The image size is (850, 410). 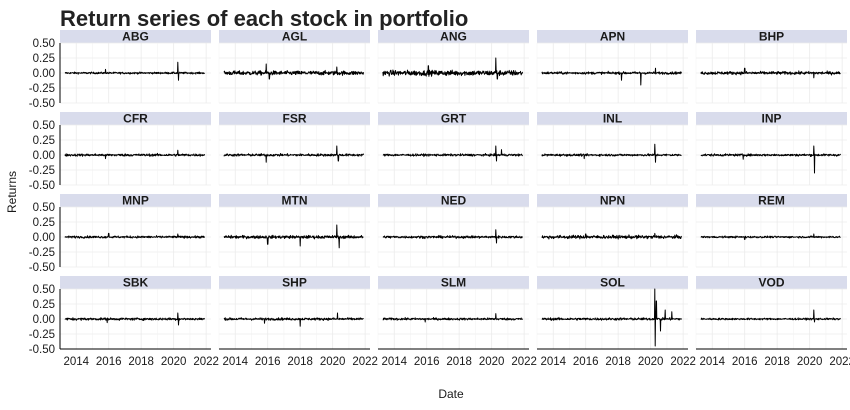 What do you see at coordinates (134, 71) in the screenshot?
I see `series-line-abg` at bounding box center [134, 71].